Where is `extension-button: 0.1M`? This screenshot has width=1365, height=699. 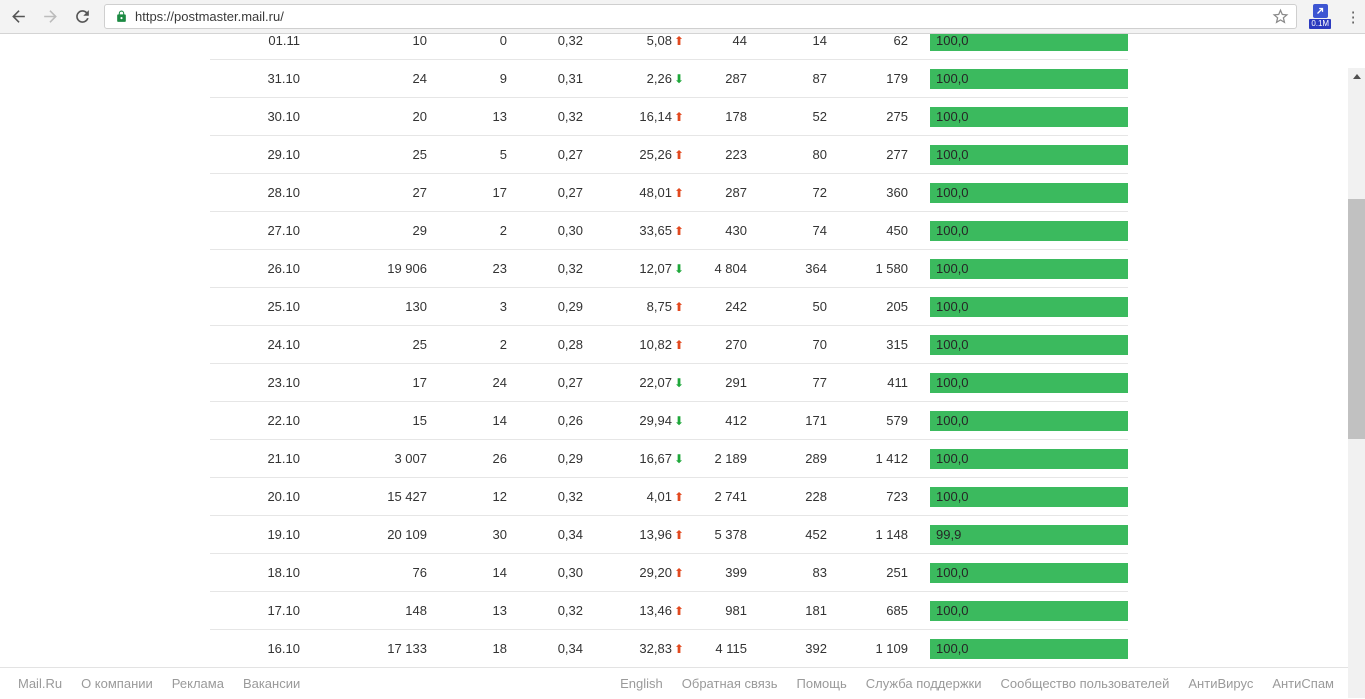 extension-button: 0.1M is located at coordinates (1320, 16).